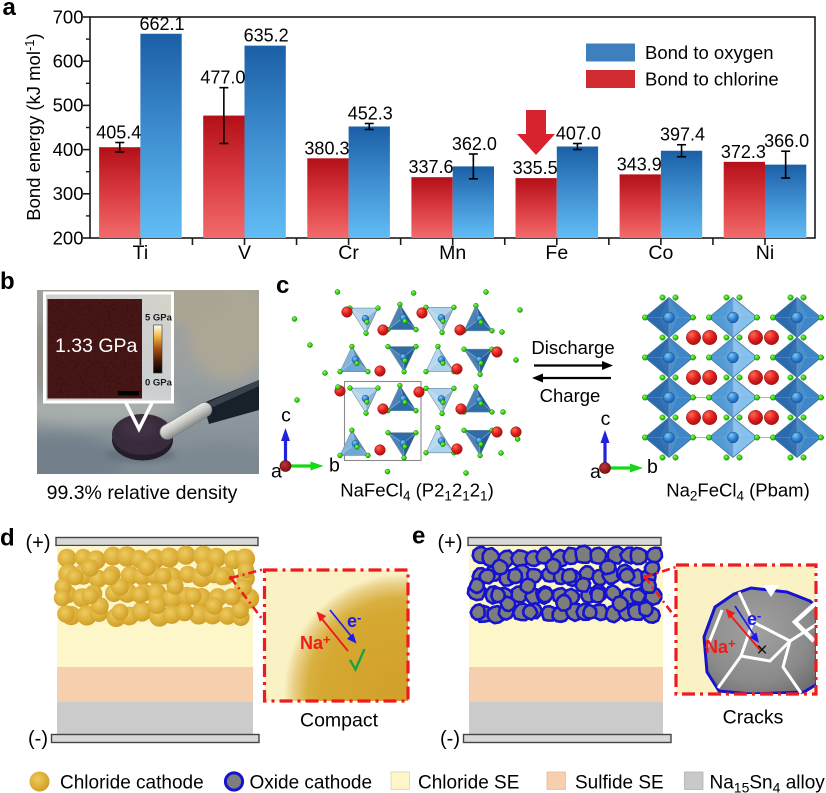 The image size is (826, 793). What do you see at coordinates (660, 253) in the screenshot?
I see `svg-text: Co` at bounding box center [660, 253].